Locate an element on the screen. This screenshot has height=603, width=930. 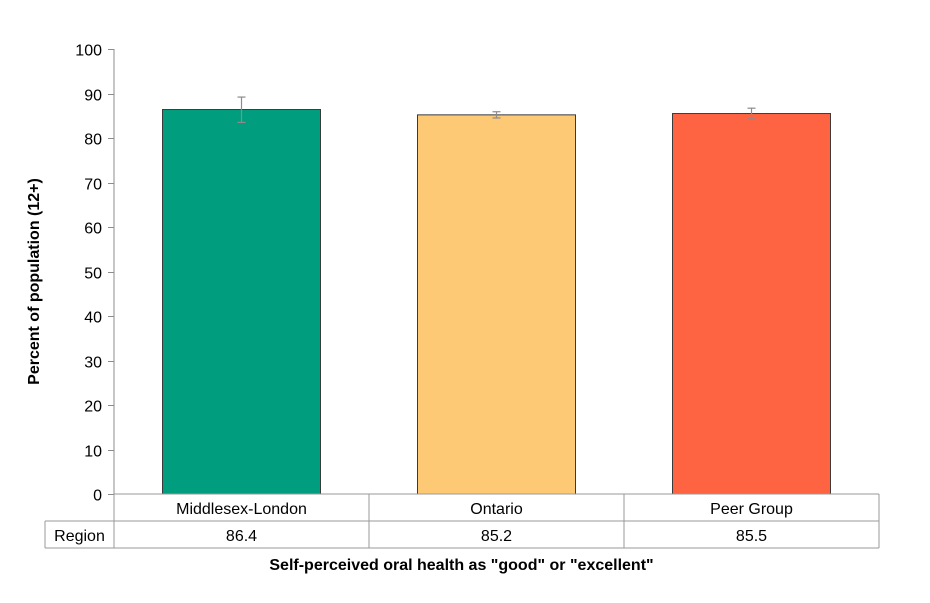
y-tick-label: 0 is located at coordinates (97, 496).